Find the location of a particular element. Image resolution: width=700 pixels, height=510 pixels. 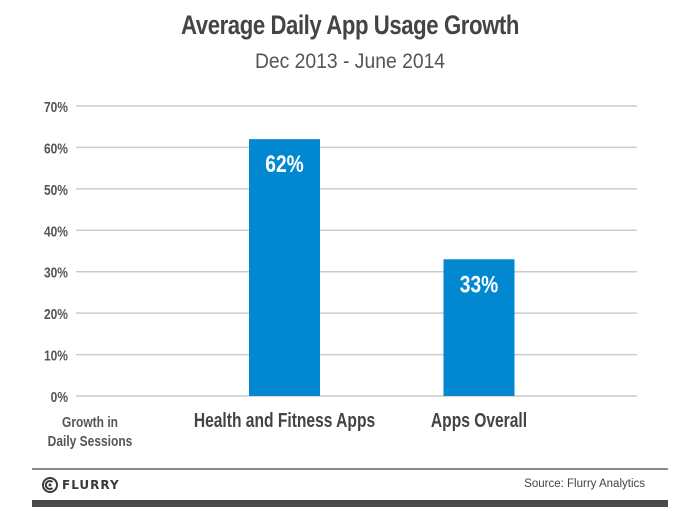

y-tick-label: 0% is located at coordinates (59, 397).